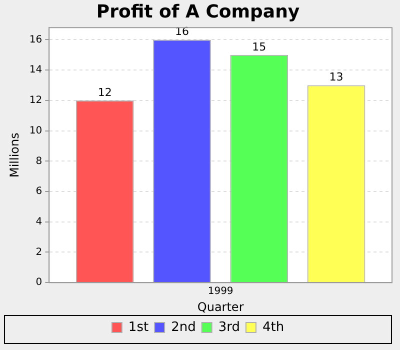 The height and width of the screenshot is (350, 400). Describe the element at coordinates (229, 327) in the screenshot. I see `legend-label: 3rd` at that location.